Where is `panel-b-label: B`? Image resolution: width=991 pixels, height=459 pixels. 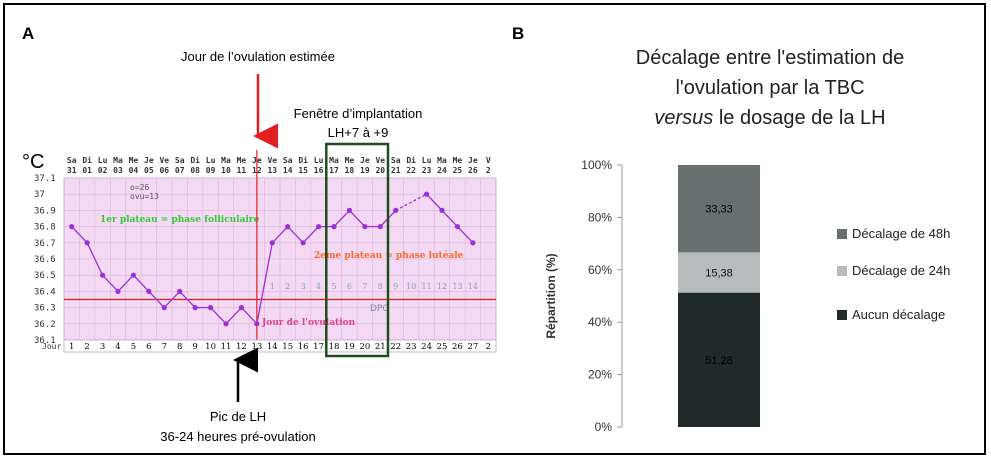 panel-b-label: B is located at coordinates (518, 33).